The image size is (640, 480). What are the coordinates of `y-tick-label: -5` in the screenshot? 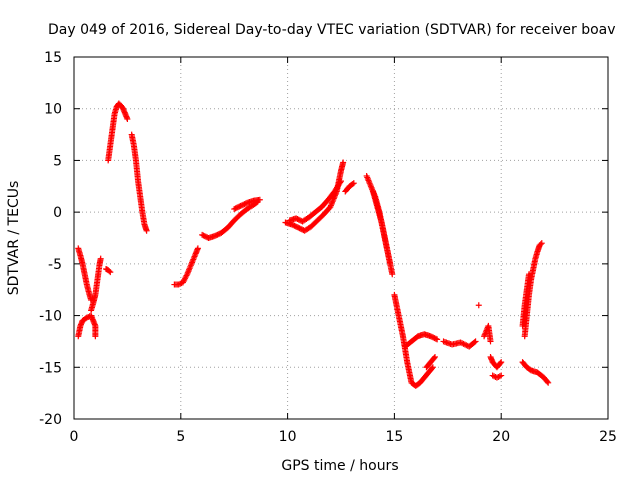 It's located at (55, 265).